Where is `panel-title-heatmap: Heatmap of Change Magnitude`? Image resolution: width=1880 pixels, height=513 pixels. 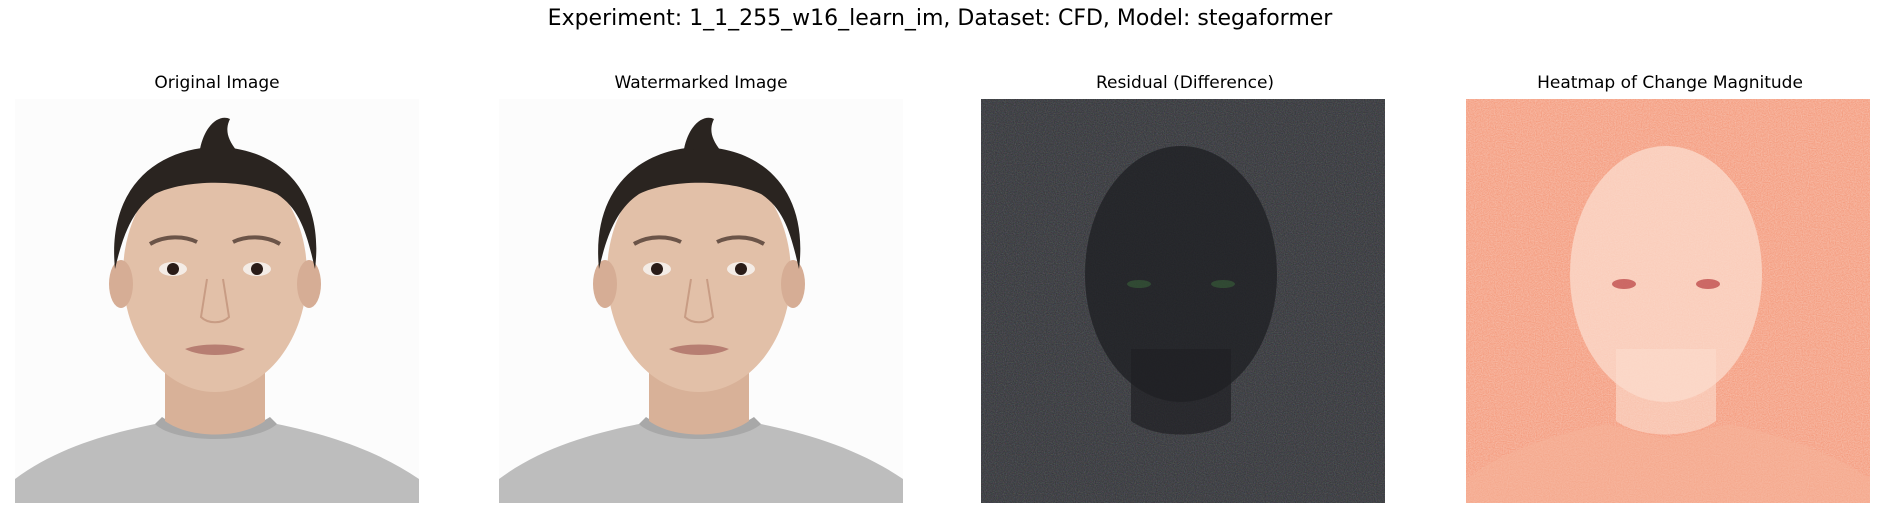 panel-title-heatmap: Heatmap of Change Magnitude is located at coordinates (1670, 83).